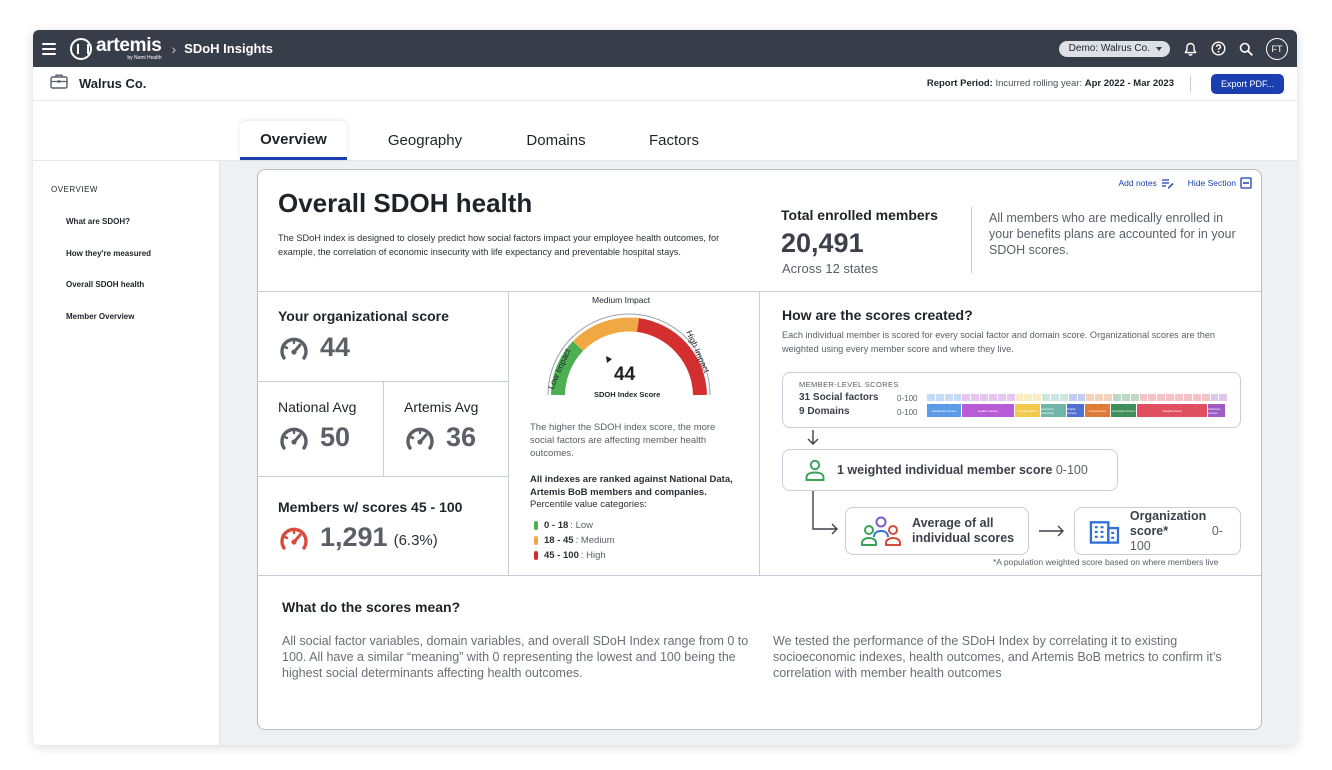 Image resolution: width=1332 pixels, height=770 pixels. Describe the element at coordinates (293, 140) in the screenshot. I see `tab-overview: Overview` at that location.